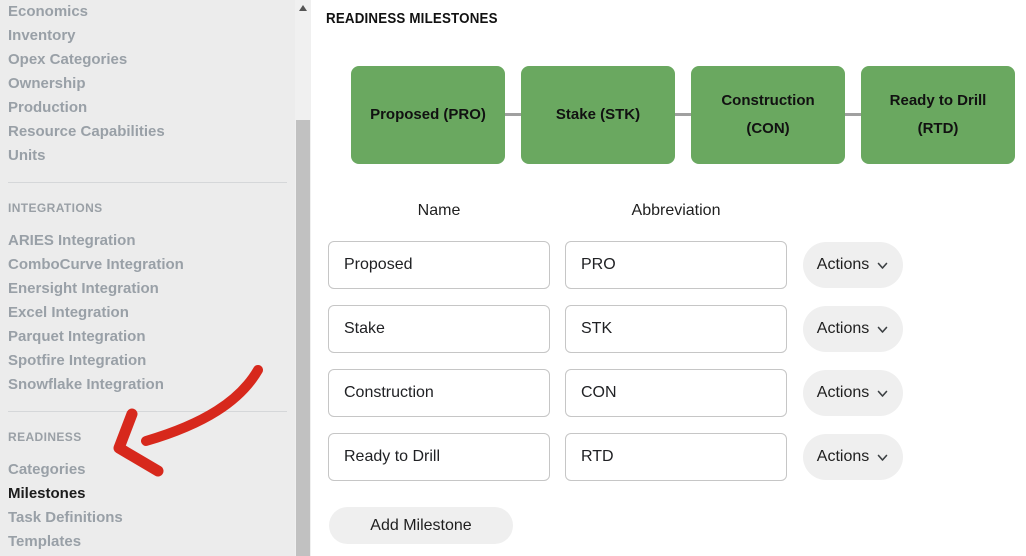  Describe the element at coordinates (45, 541) in the screenshot. I see `sidebar-item-templates: Templates` at that location.